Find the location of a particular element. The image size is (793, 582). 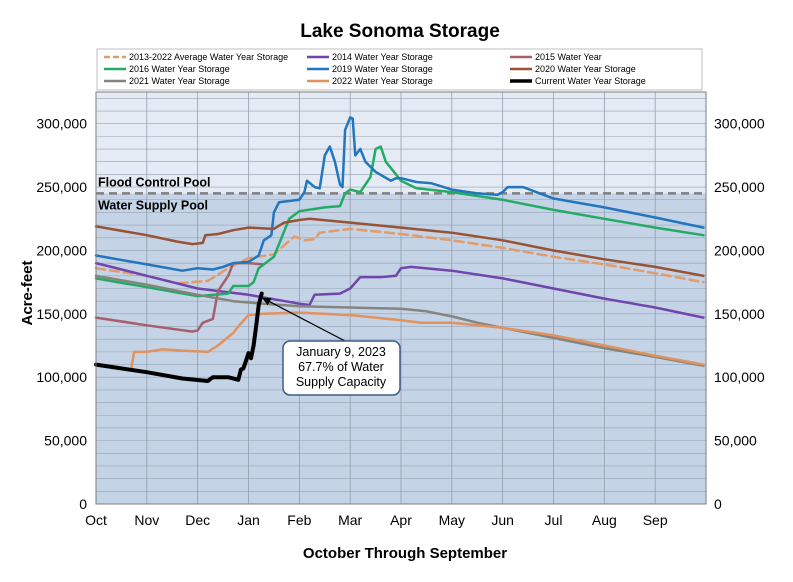

legend-box is located at coordinates (399, 69).